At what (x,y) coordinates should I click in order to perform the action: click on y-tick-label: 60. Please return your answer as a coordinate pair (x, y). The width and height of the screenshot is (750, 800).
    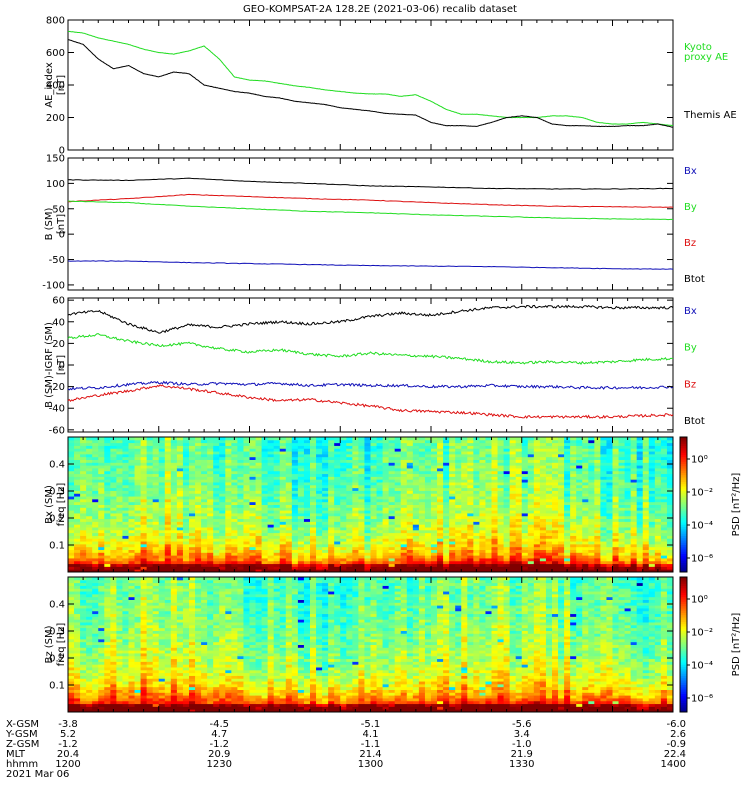
    Looking at the image, I should click on (58, 301).